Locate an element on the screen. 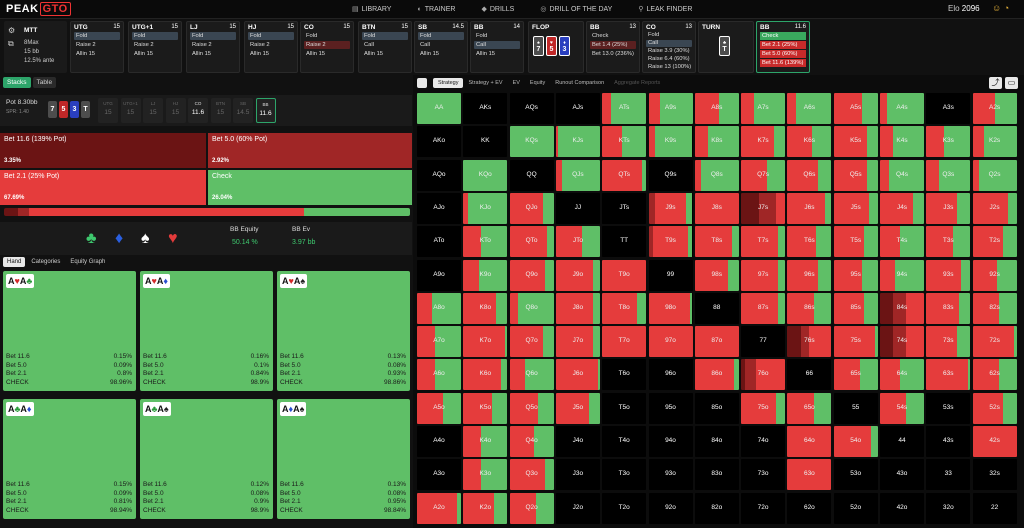  hand-cell-j2o: J2o is located at coordinates (577, 508).